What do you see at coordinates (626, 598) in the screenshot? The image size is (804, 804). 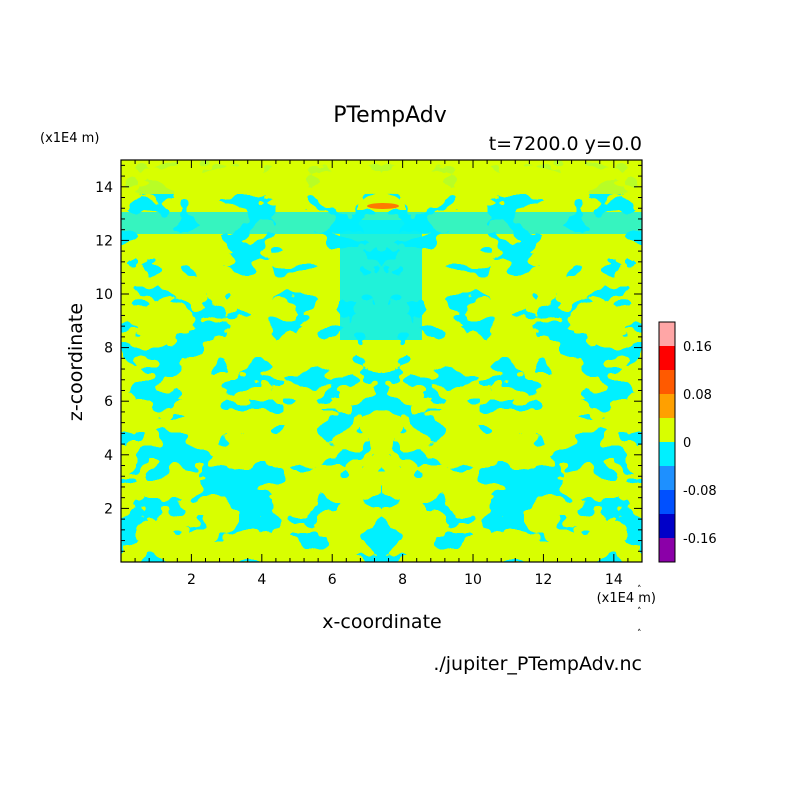 I see `x-unit-label: (x1E4 m)` at bounding box center [626, 598].